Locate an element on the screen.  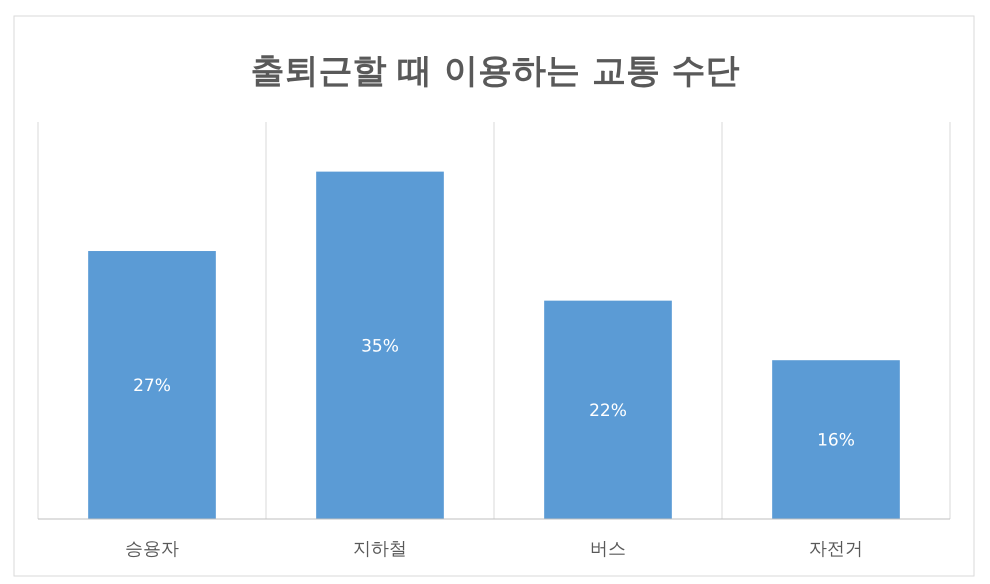
x-tick-label: 버스 is located at coordinates (608, 549).